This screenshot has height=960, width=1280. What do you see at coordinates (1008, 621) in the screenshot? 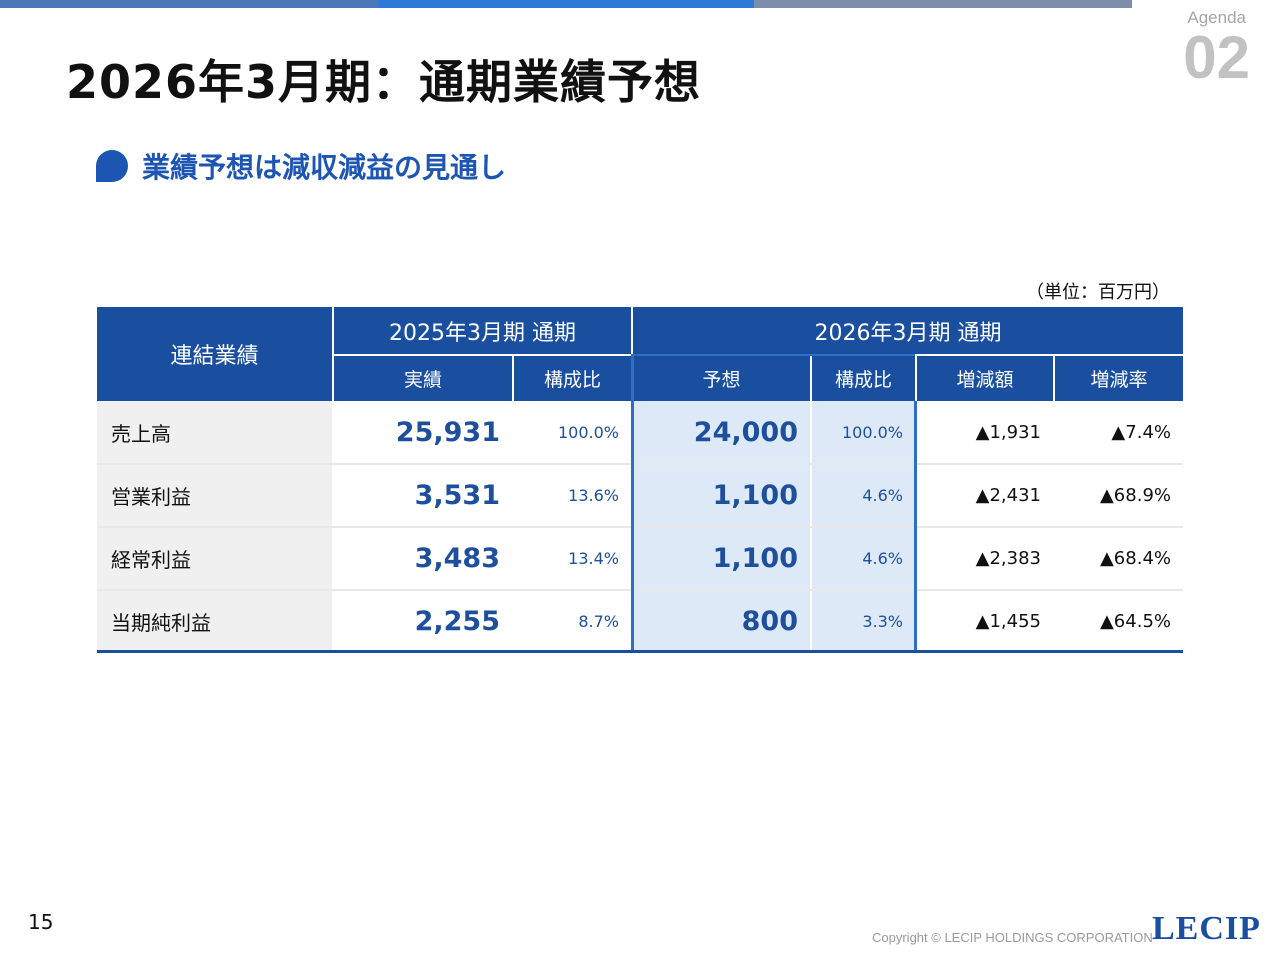
I see `change-cell: ▲1,455` at bounding box center [1008, 621].